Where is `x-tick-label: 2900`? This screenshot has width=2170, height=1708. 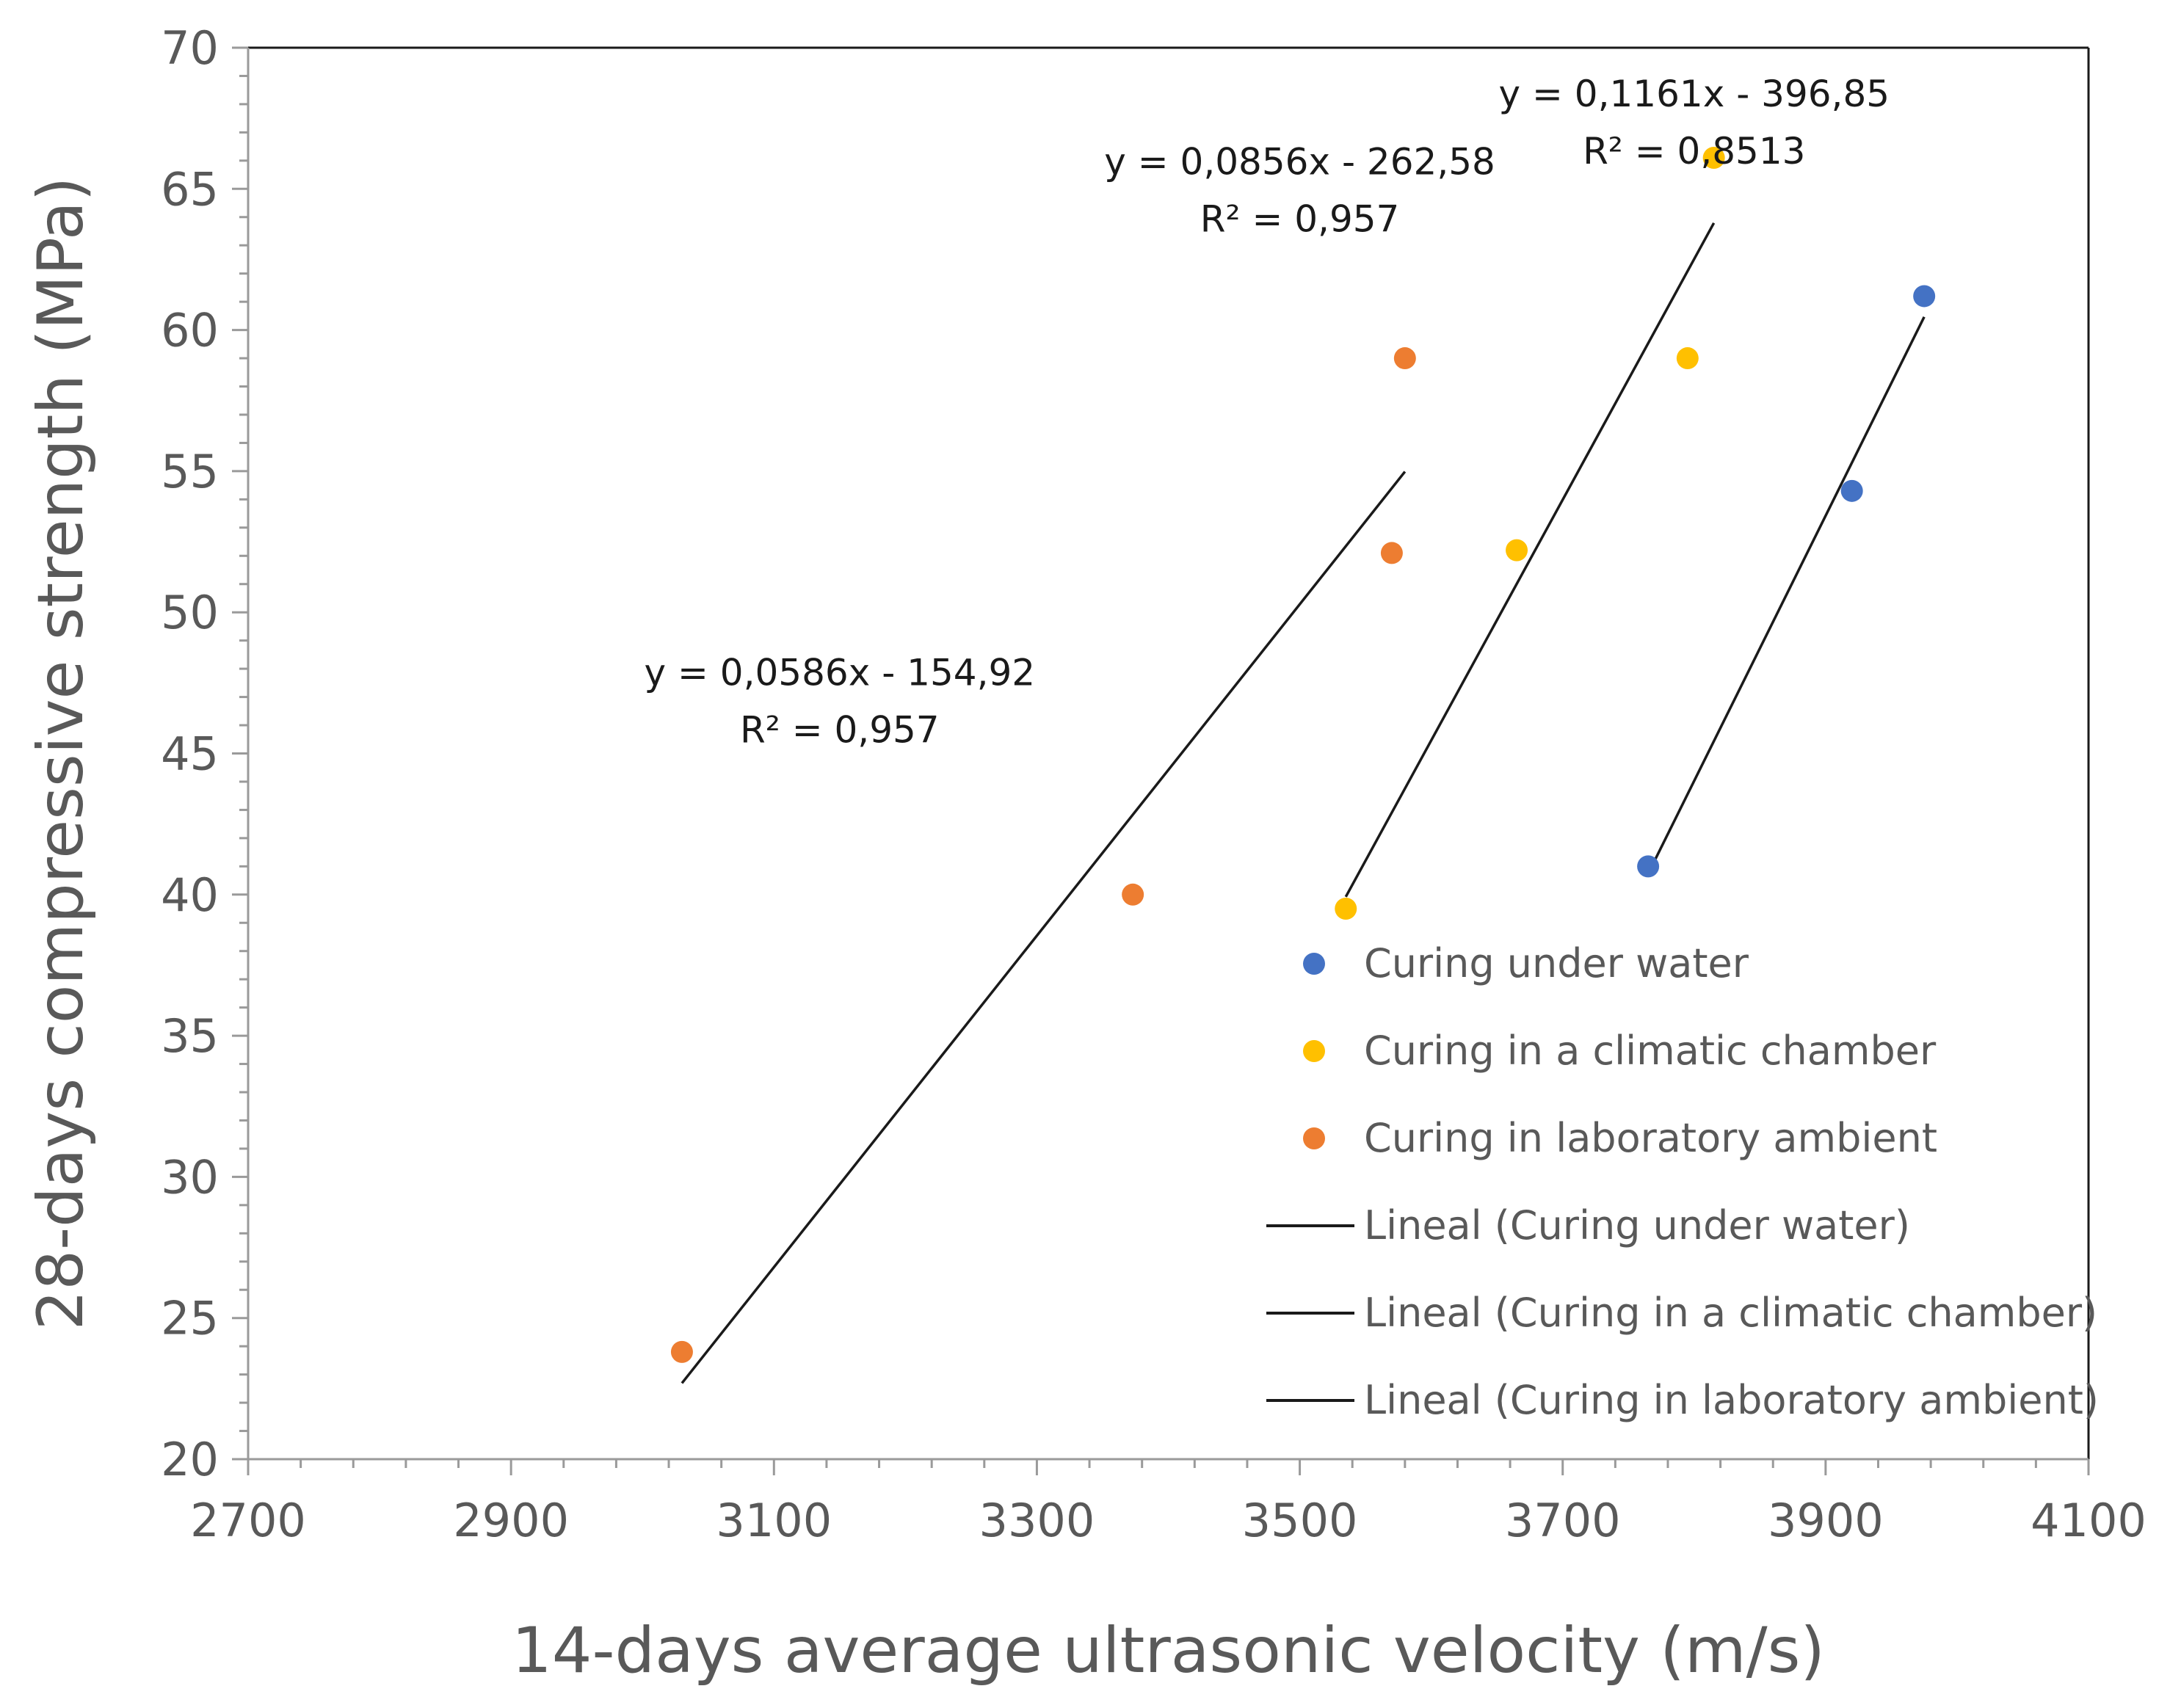 x-tick-label: 2900 is located at coordinates (511, 1520).